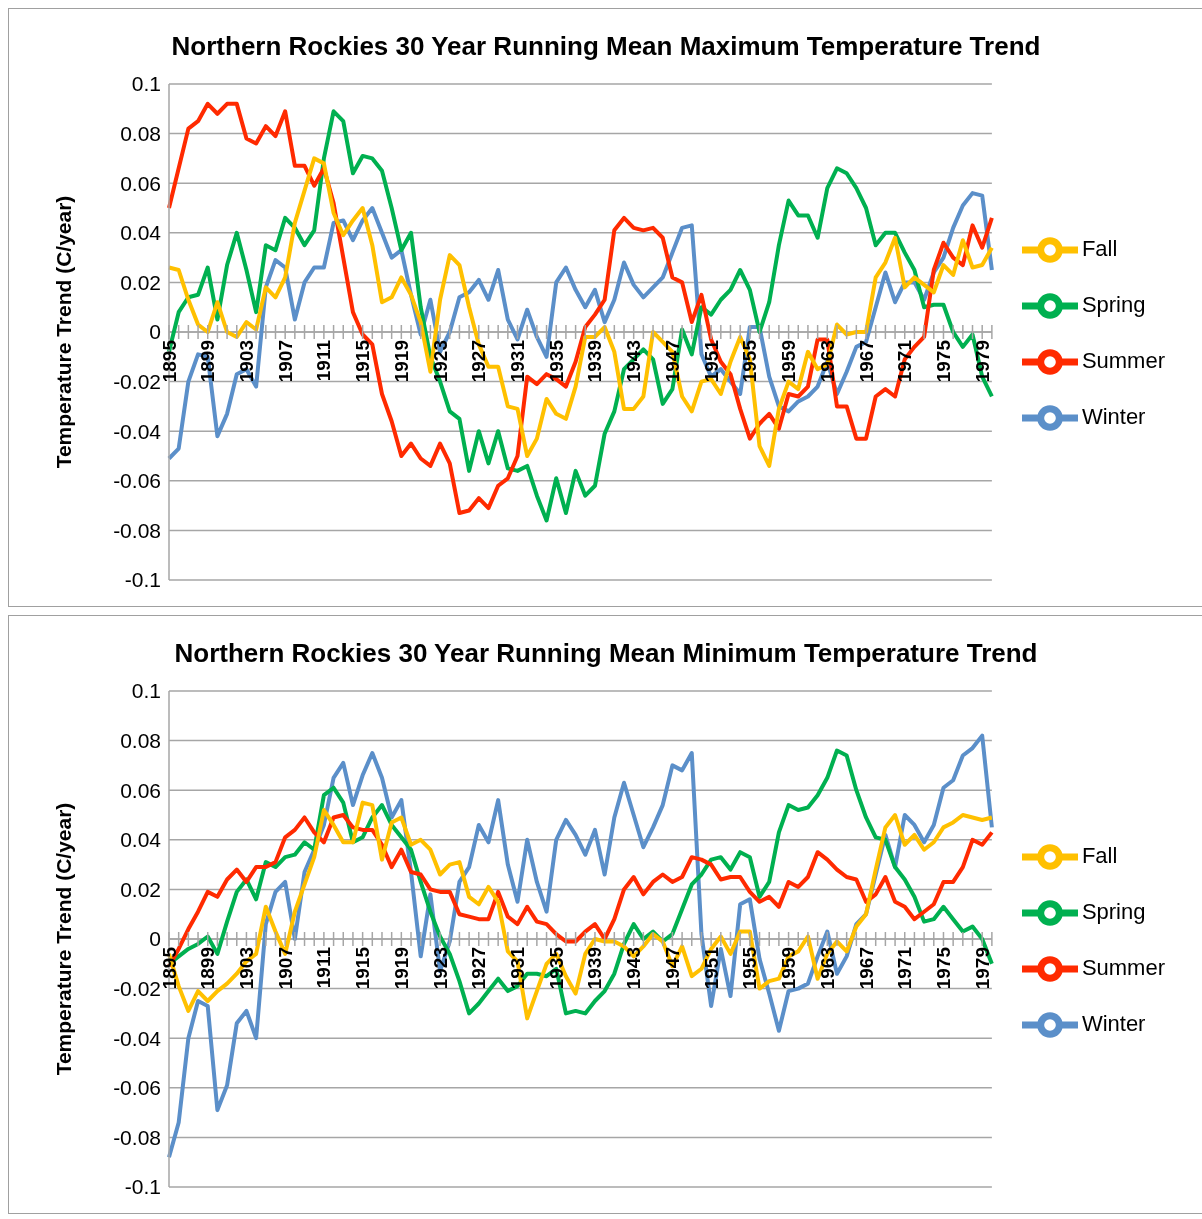 The height and width of the screenshot is (1219, 1202). What do you see at coordinates (606, 46) in the screenshot?
I see `chart-title: Northern Rockies 30 Year Running Mean Maximum Temperature Trend` at bounding box center [606, 46].